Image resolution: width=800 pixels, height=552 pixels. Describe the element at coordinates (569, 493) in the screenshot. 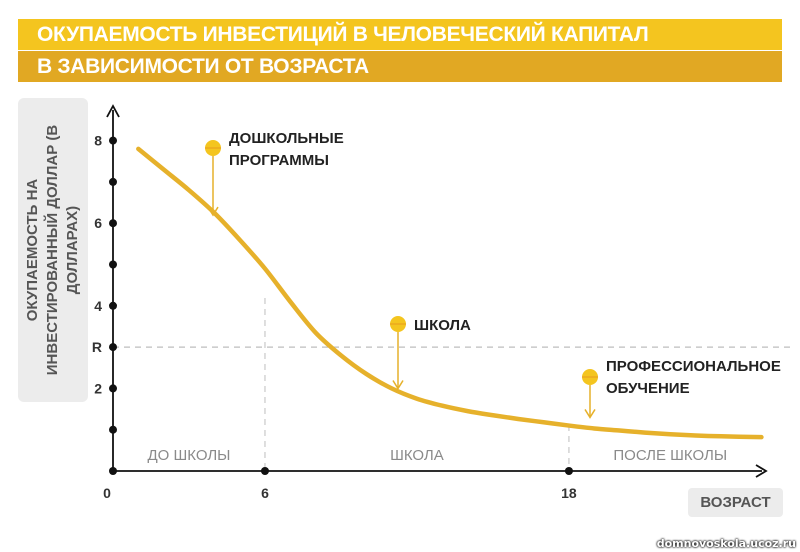

I see `x-tick-label: 18` at that location.